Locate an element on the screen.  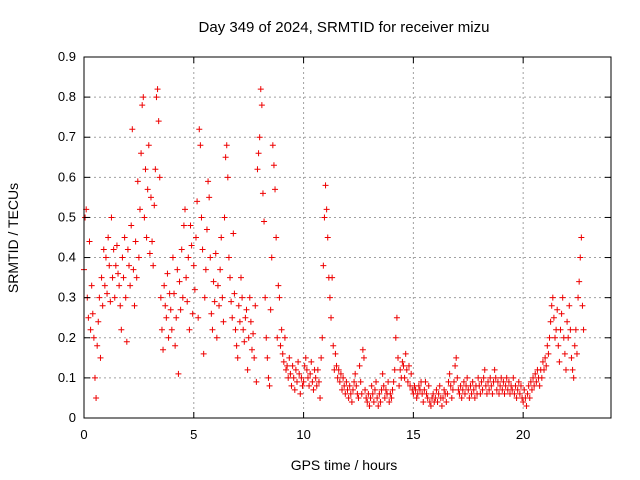
x-tick-label: 5 is located at coordinates (193, 434).